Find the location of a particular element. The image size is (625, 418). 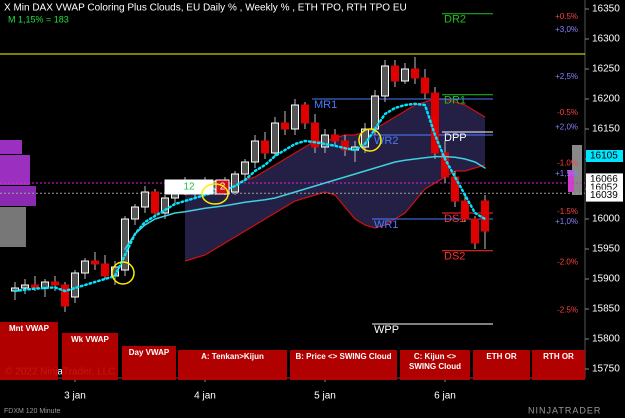

x-tick-label: 3 jan is located at coordinates (75, 396).